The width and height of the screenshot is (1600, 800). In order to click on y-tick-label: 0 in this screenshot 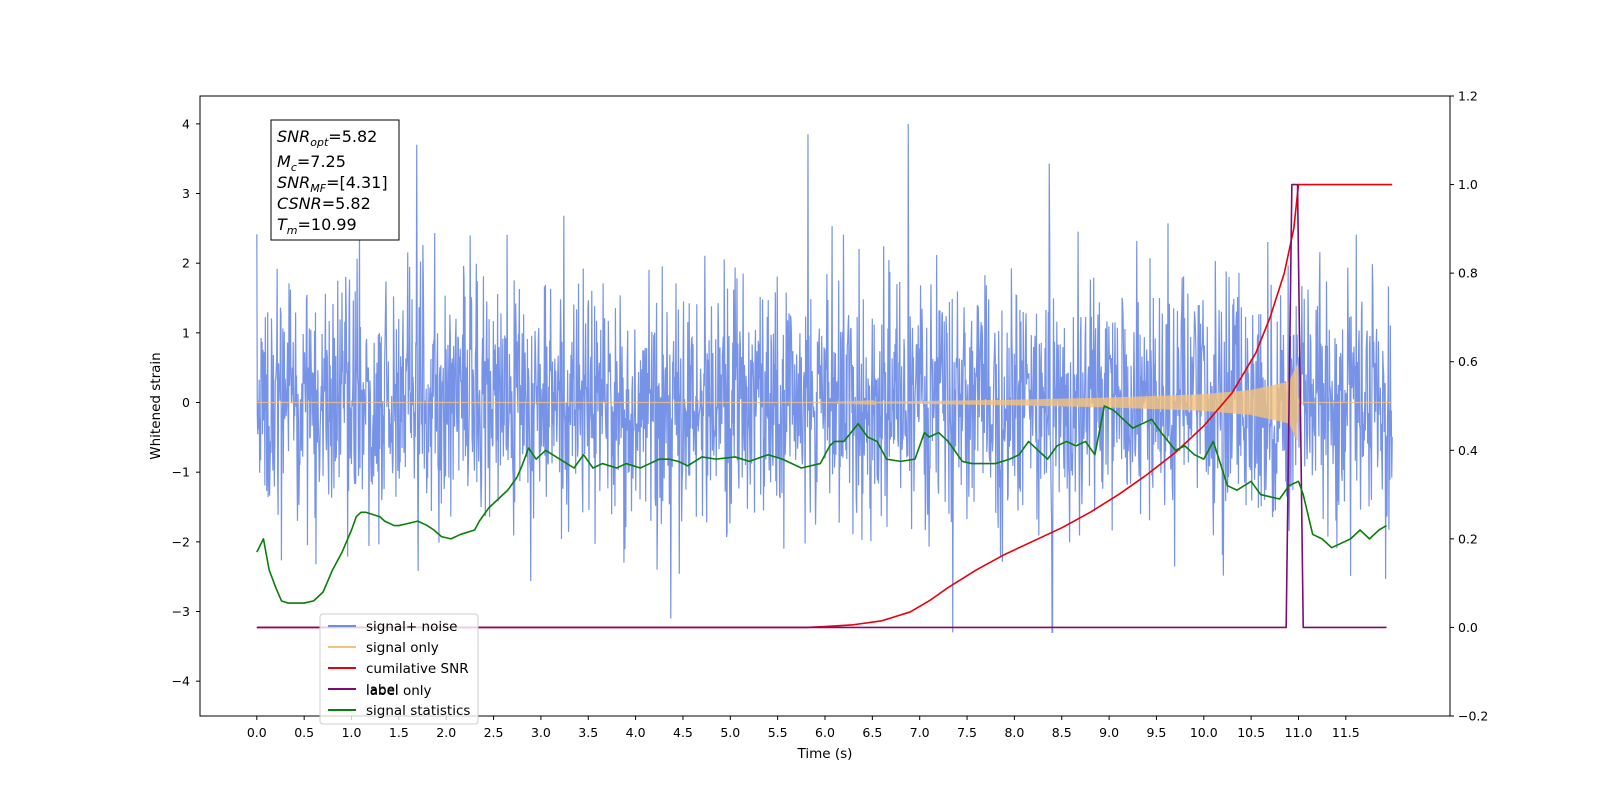, I will do `click(186, 402)`.